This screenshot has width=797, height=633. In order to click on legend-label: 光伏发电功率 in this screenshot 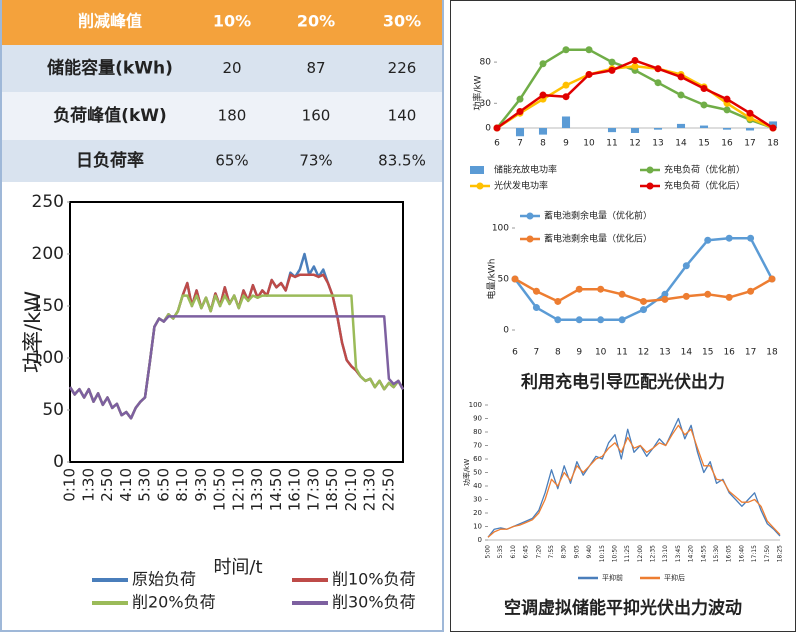, I will do `click(521, 186)`.